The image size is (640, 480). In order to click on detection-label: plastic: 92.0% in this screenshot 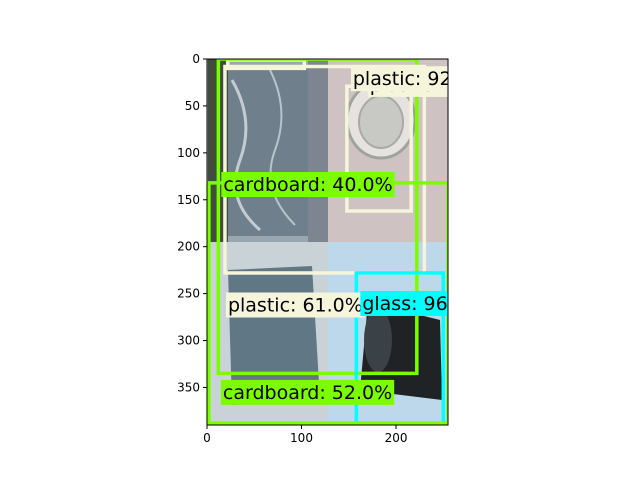, I will do `click(420, 79)`.